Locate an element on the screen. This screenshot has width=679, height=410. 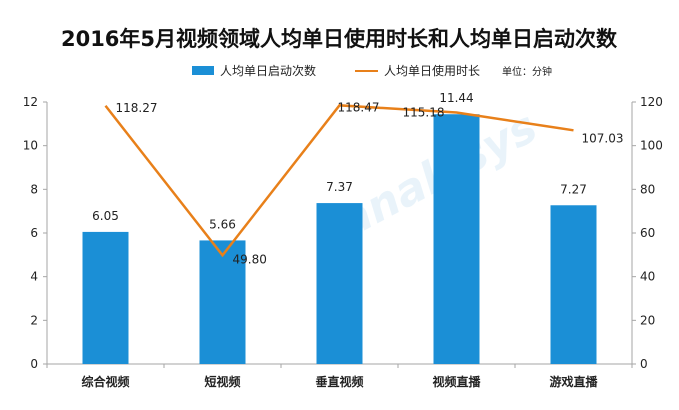
legend-bar-label: 人均单日启动次数 is located at coordinates (268, 70).